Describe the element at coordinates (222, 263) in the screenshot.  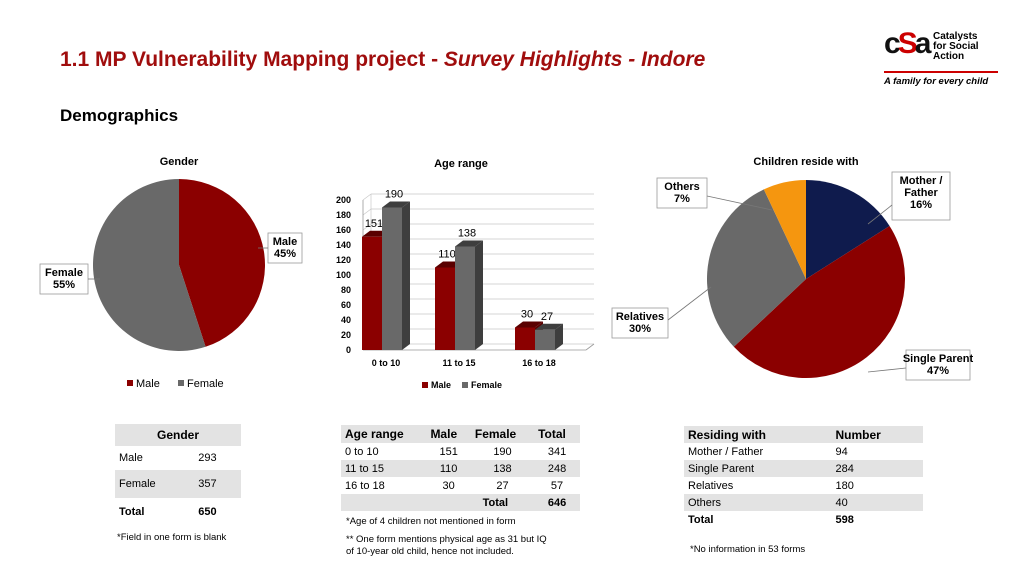
I see `gender-slice-male` at that location.